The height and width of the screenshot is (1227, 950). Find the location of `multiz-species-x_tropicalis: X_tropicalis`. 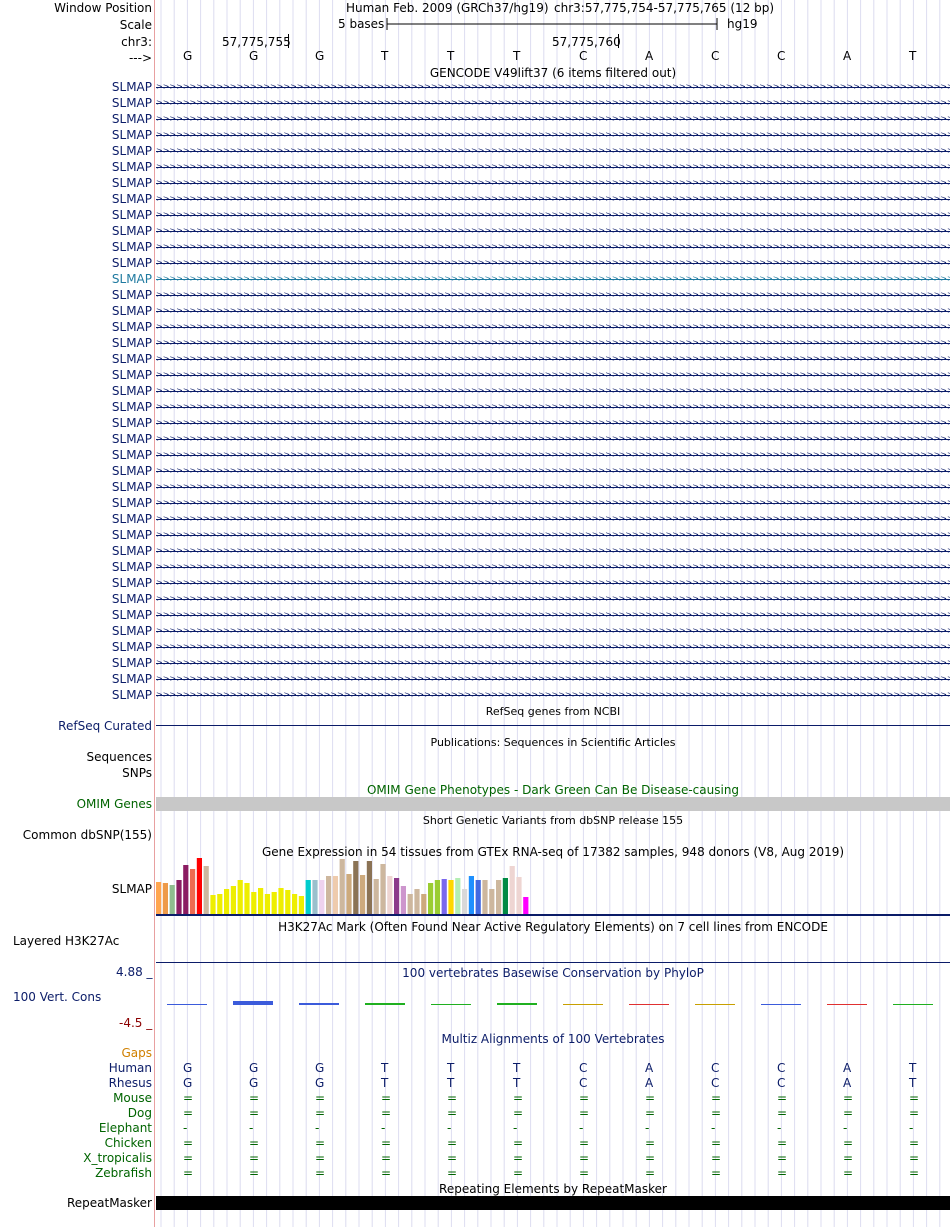

multiz-species-x_tropicalis: X_tropicalis is located at coordinates (117, 1158).